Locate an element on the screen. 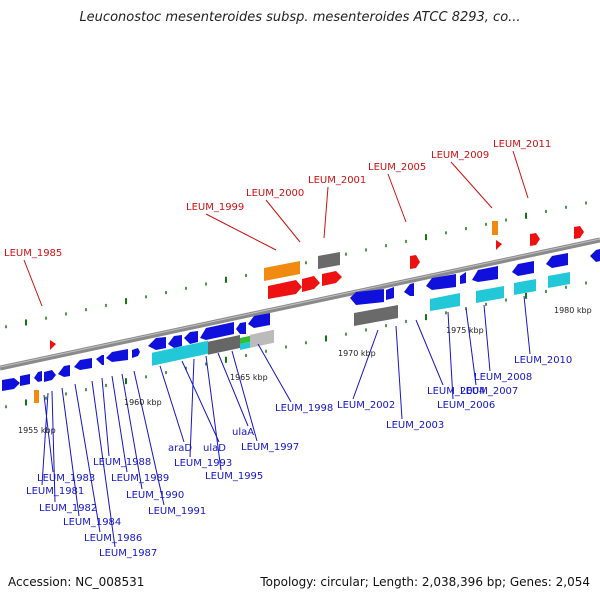 This screenshot has height=600, width=600. scale-label: 1965 kbp is located at coordinates (249, 377).